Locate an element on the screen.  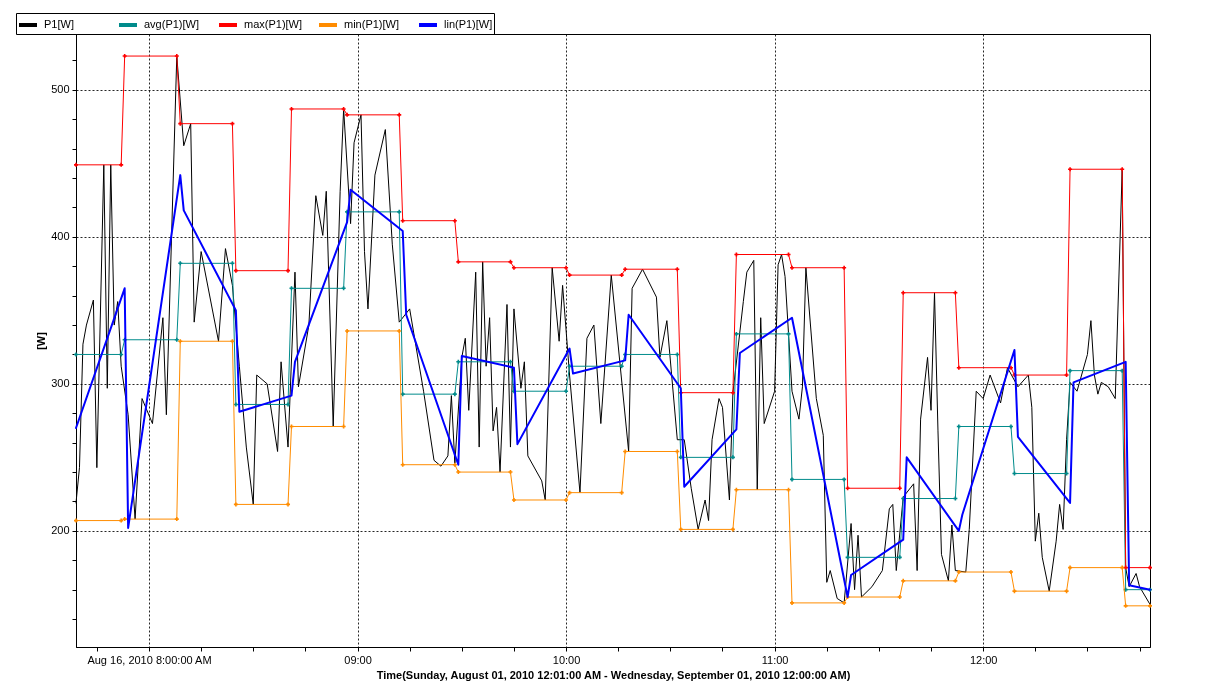
legend-label: avg(P1)[W] is located at coordinates (172, 24).